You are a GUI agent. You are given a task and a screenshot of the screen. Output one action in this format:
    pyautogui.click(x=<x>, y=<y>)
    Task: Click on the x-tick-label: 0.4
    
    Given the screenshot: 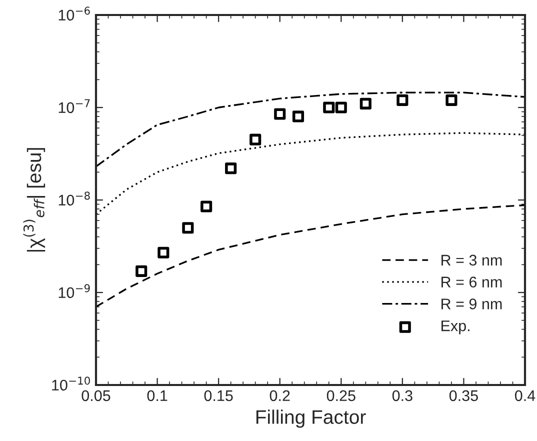 What is the action you would take?
    pyautogui.click(x=525, y=396)
    